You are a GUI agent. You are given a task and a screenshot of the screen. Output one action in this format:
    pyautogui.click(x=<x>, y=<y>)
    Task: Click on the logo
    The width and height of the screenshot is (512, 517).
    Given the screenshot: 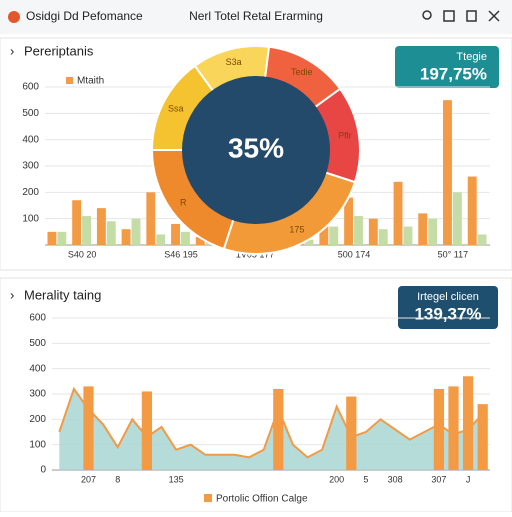 What is the action you would take?
    pyautogui.click(x=14, y=17)
    